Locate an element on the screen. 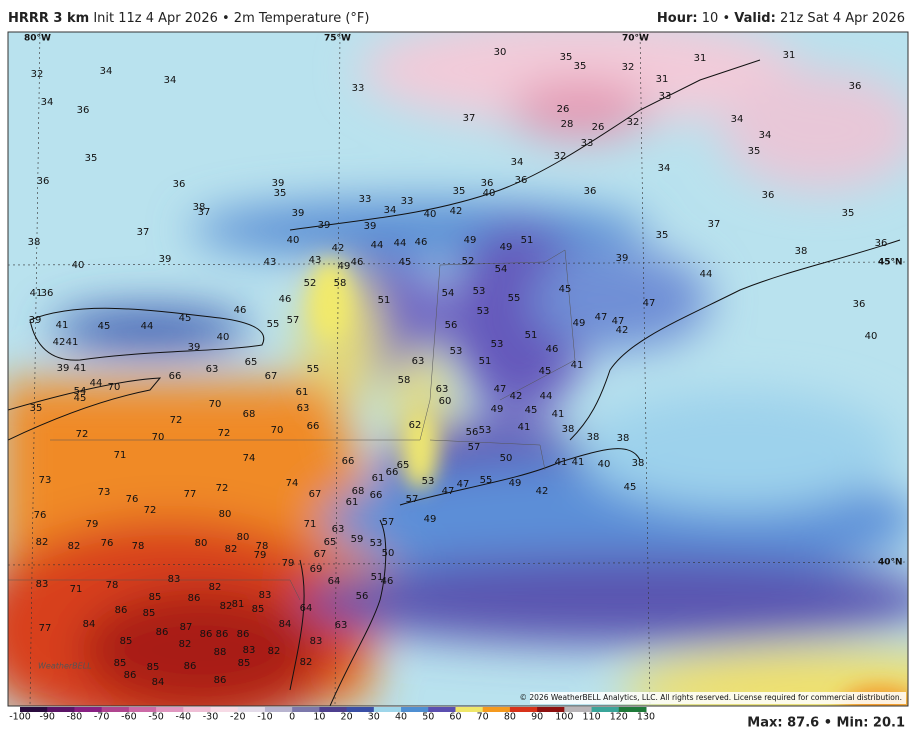  temp-label: 83 is located at coordinates (265, 595).